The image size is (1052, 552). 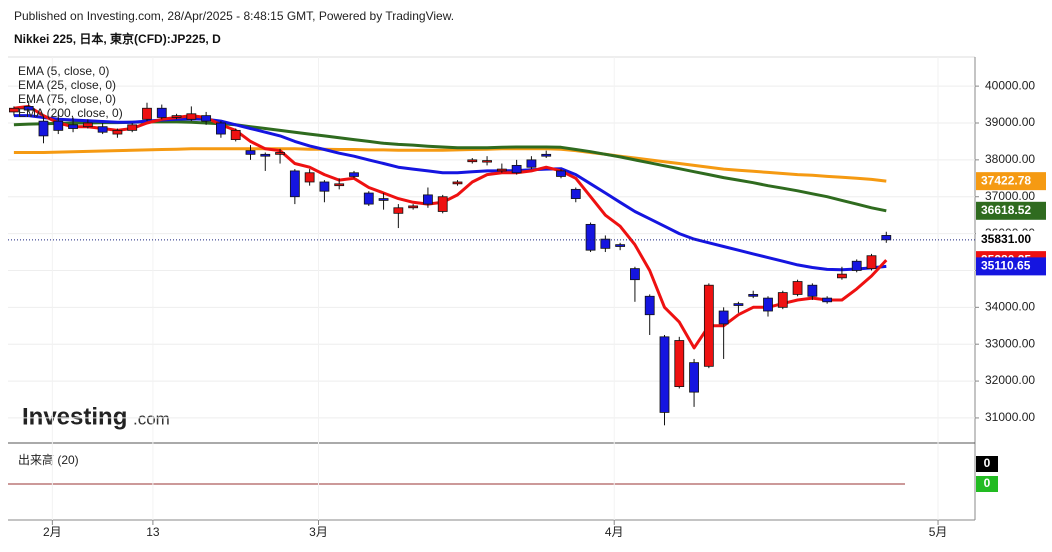 I want to click on y-tick-label: 32000.00, so click(x=1010, y=380).